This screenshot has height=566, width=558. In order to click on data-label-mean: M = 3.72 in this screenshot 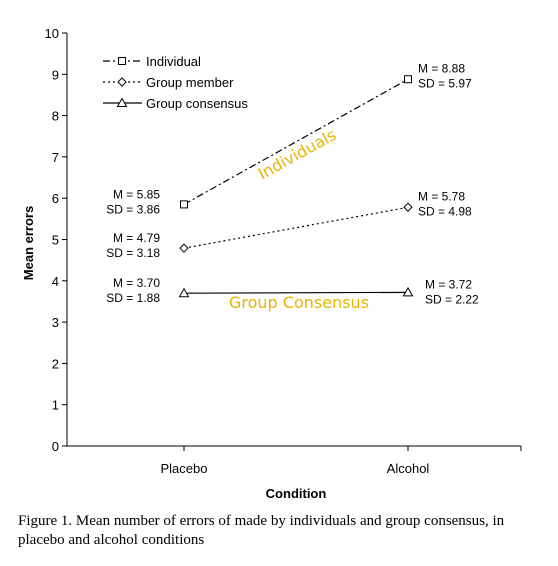, I will do `click(448, 284)`.